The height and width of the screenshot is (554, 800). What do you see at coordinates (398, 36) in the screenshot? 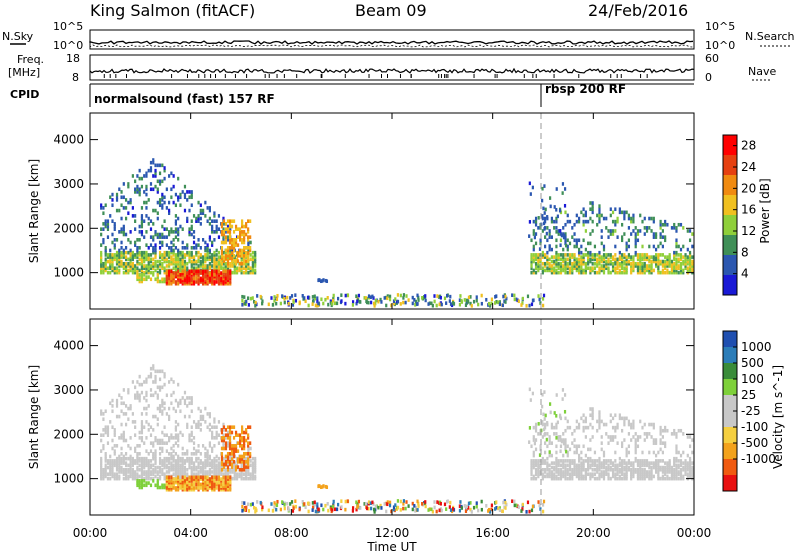
I see `noise-panel: N.Sky 10^5 10^0 10^5 10^0 N.Search` at bounding box center [398, 36].